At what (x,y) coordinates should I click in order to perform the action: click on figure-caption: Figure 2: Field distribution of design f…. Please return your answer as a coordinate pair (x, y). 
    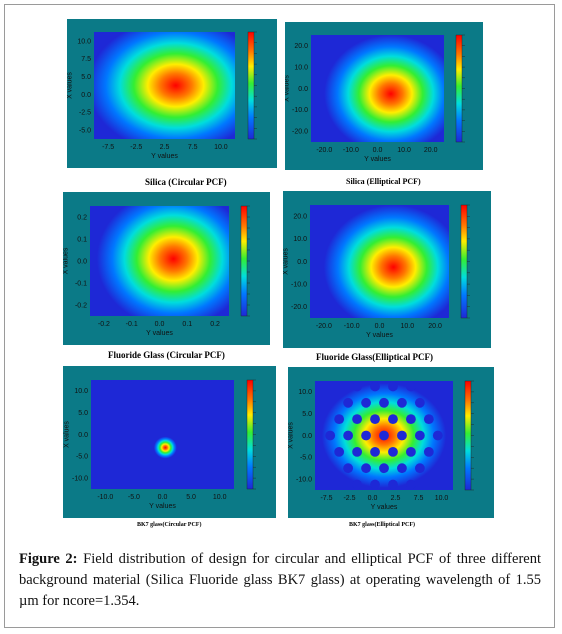
    Looking at the image, I should click on (280, 580).